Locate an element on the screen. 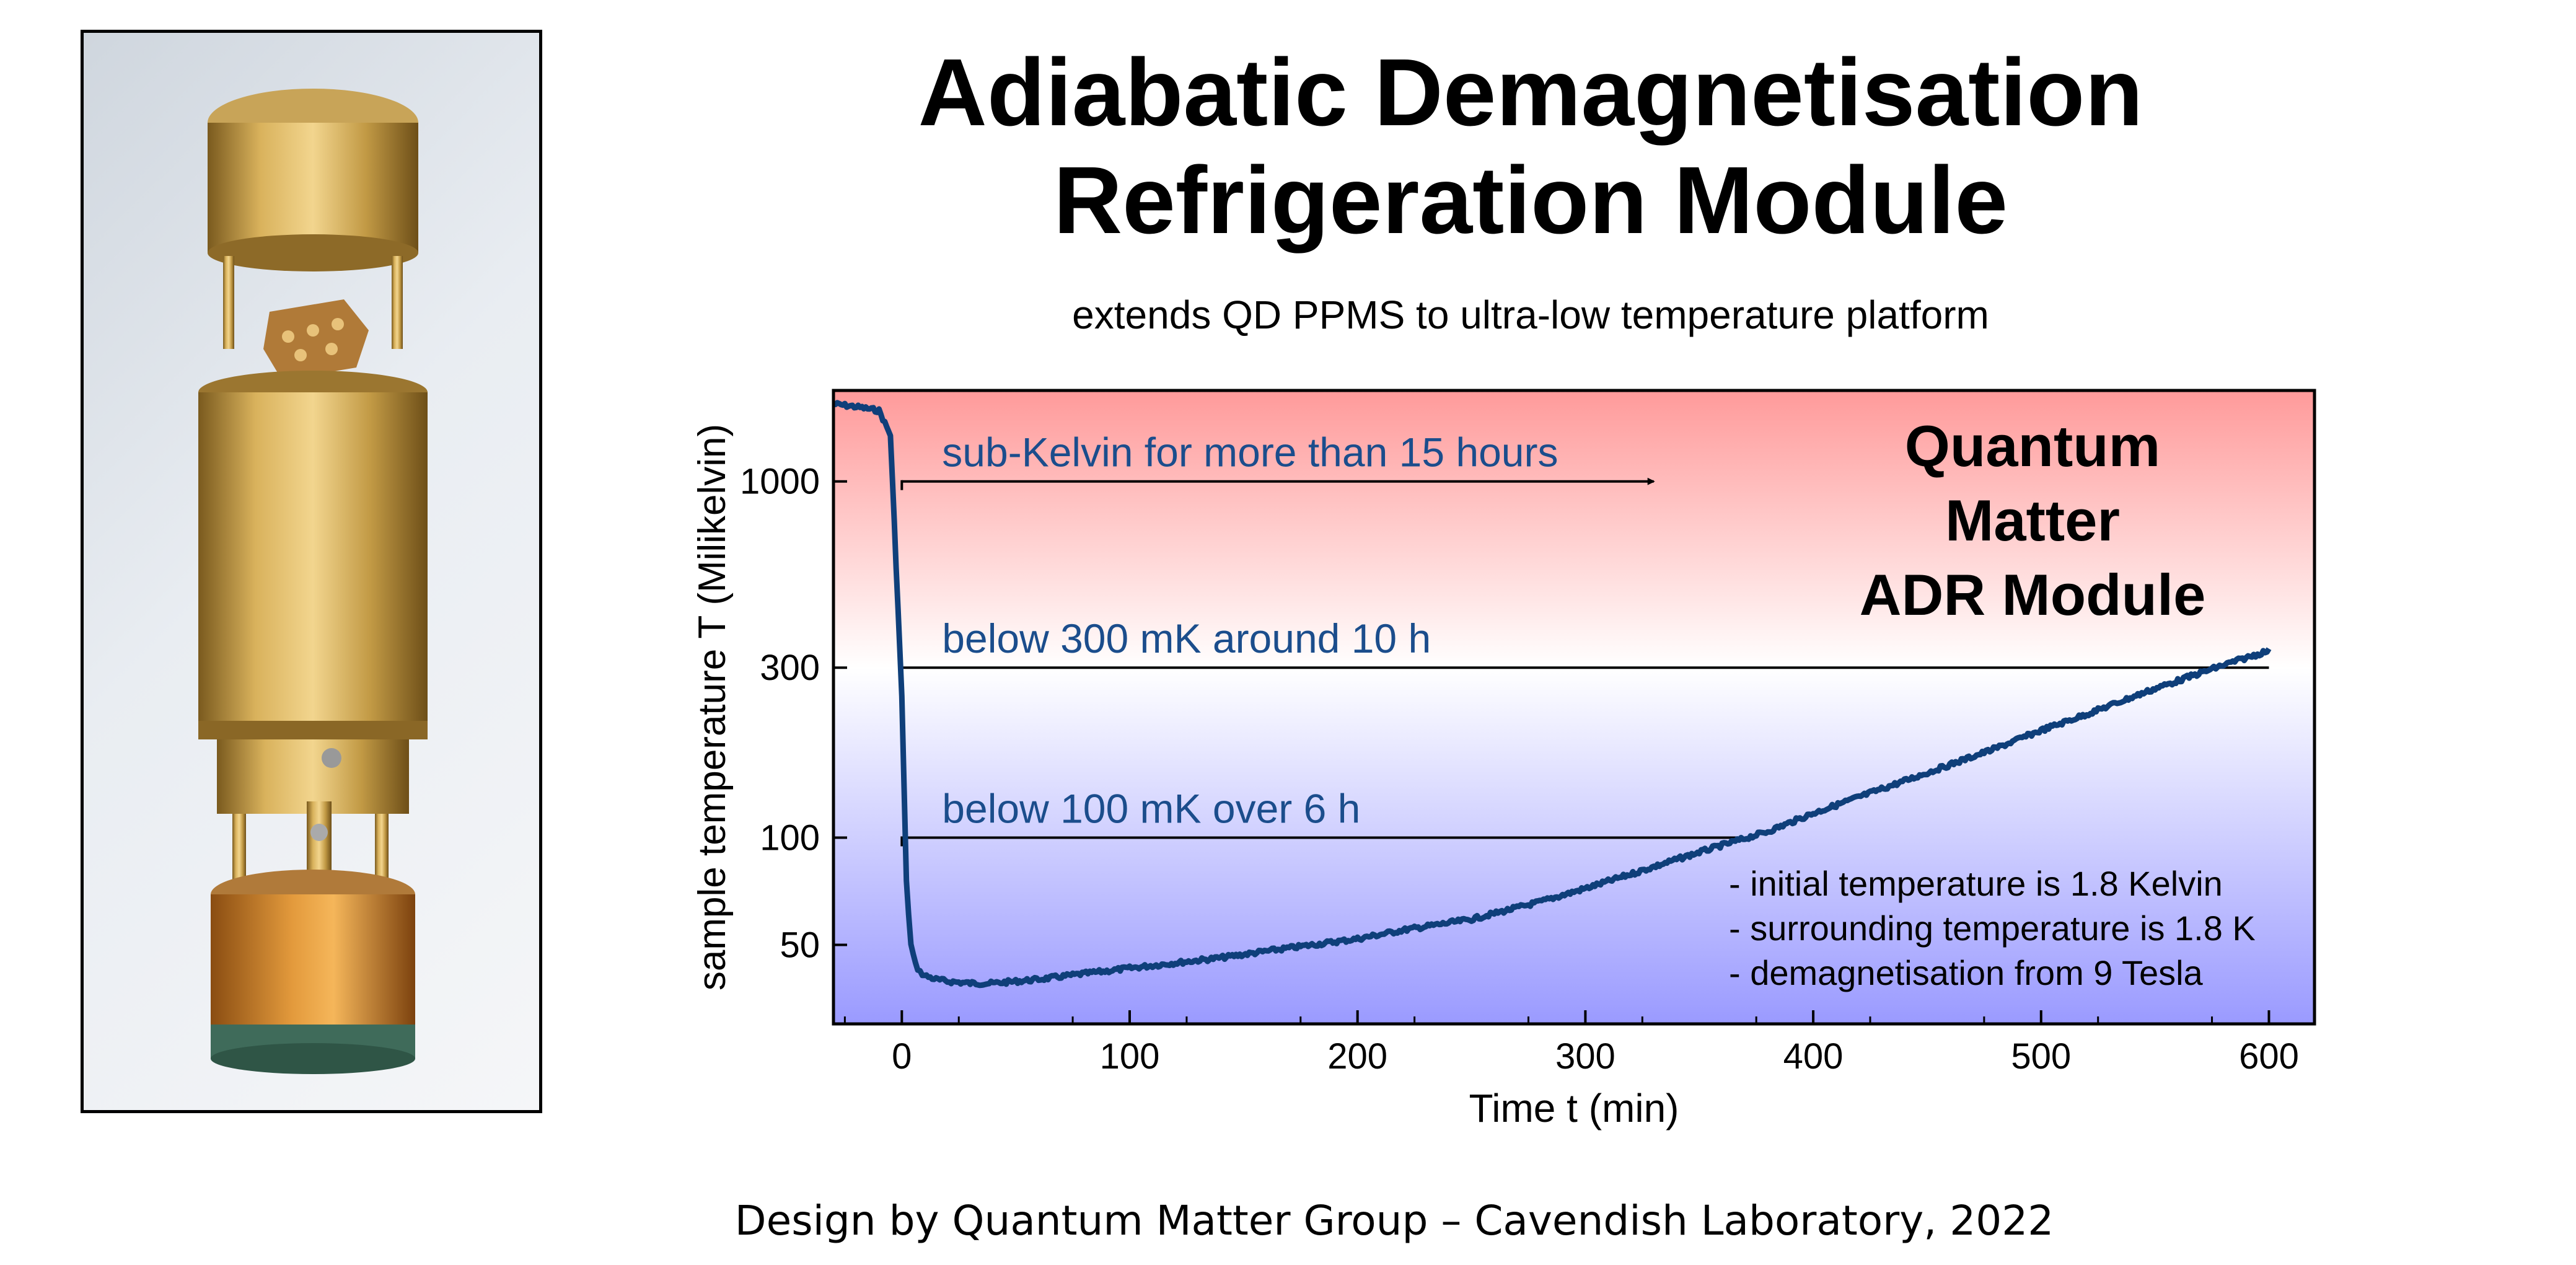 The width and height of the screenshot is (2576, 1265). x-tick-label-400: 400 is located at coordinates (1814, 1056).